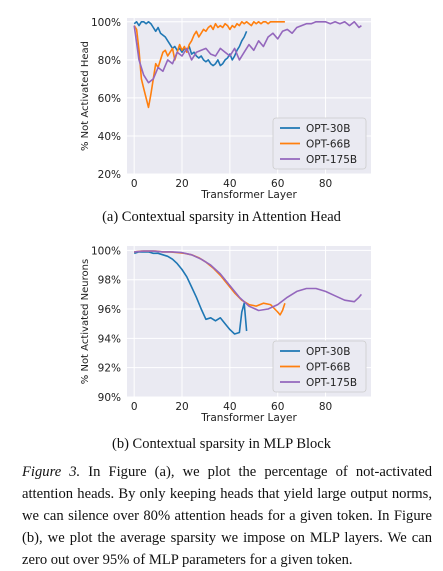 Image resolution: width=443 pixels, height=571 pixels. What do you see at coordinates (85, 96) in the screenshot?
I see `y-axis-label: % Not Activated Head` at bounding box center [85, 96].